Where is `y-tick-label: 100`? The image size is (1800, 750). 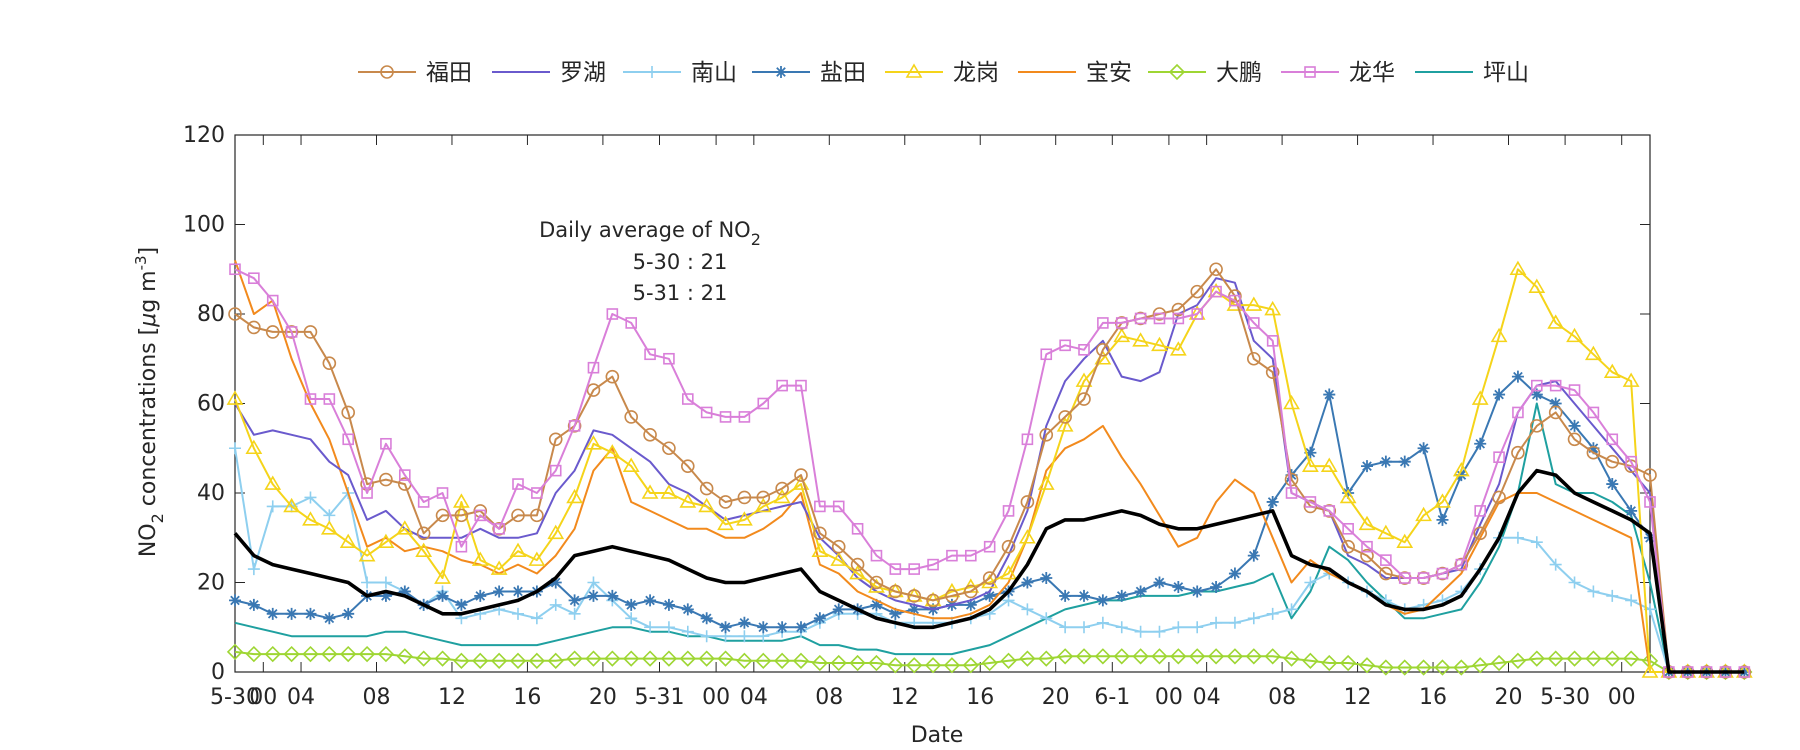
y-tick-label: 100 is located at coordinates (204, 225).